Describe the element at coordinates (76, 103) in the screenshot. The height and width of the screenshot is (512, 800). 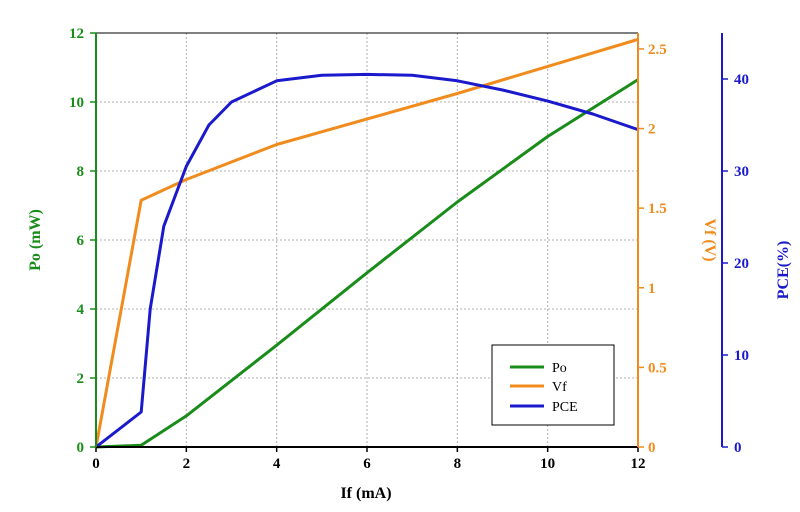
I see `y-tick-label-po: 10` at that location.